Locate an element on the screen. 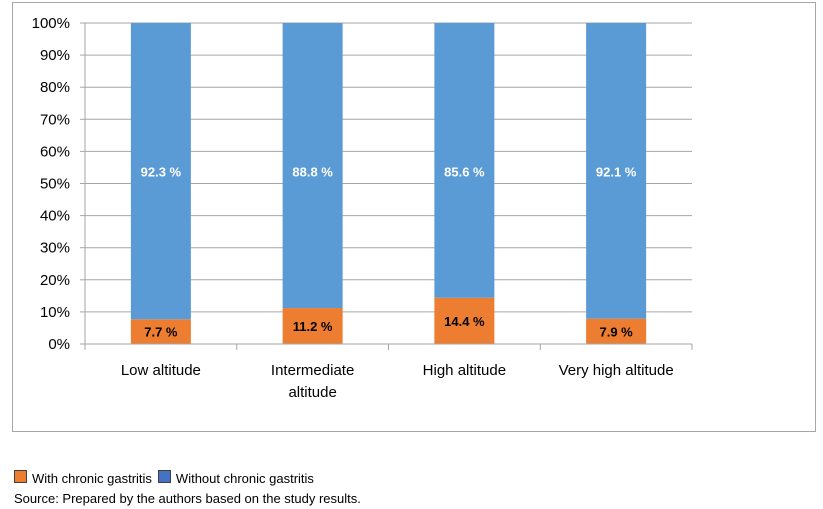 The image size is (823, 509). y-tick-label: 30% is located at coordinates (55, 248).